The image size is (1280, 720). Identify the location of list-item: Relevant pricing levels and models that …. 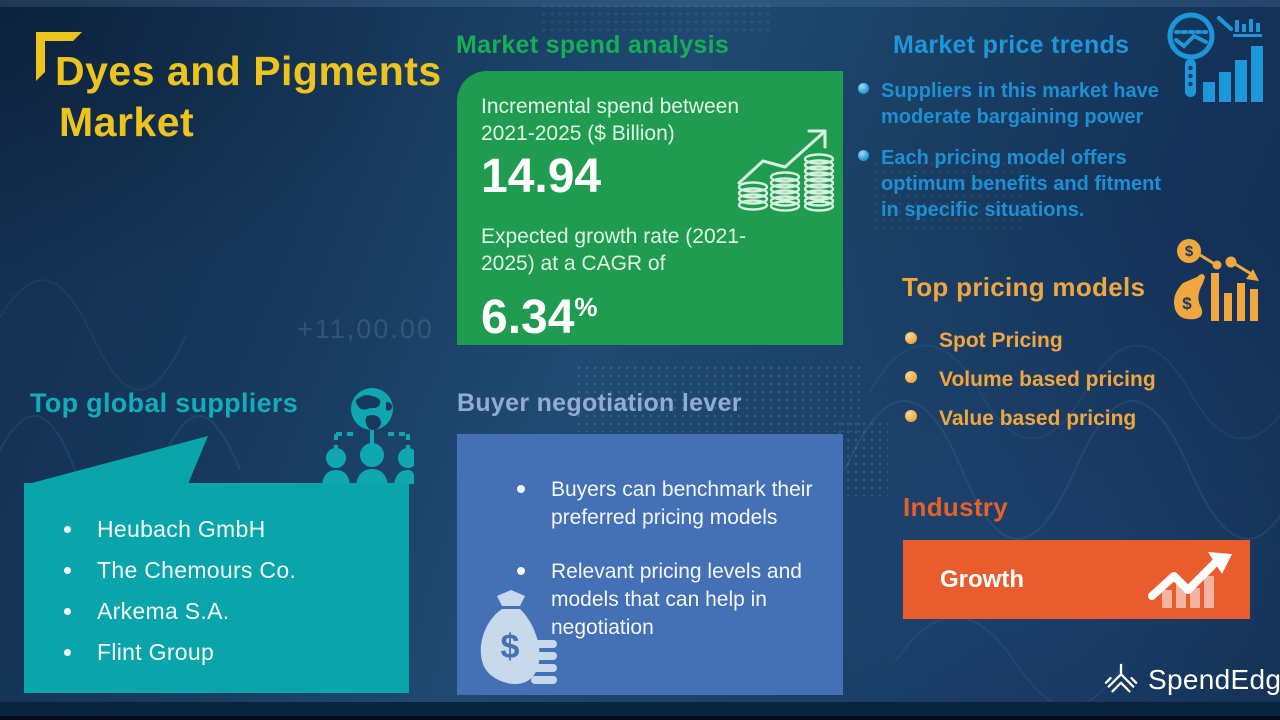
(670, 600).